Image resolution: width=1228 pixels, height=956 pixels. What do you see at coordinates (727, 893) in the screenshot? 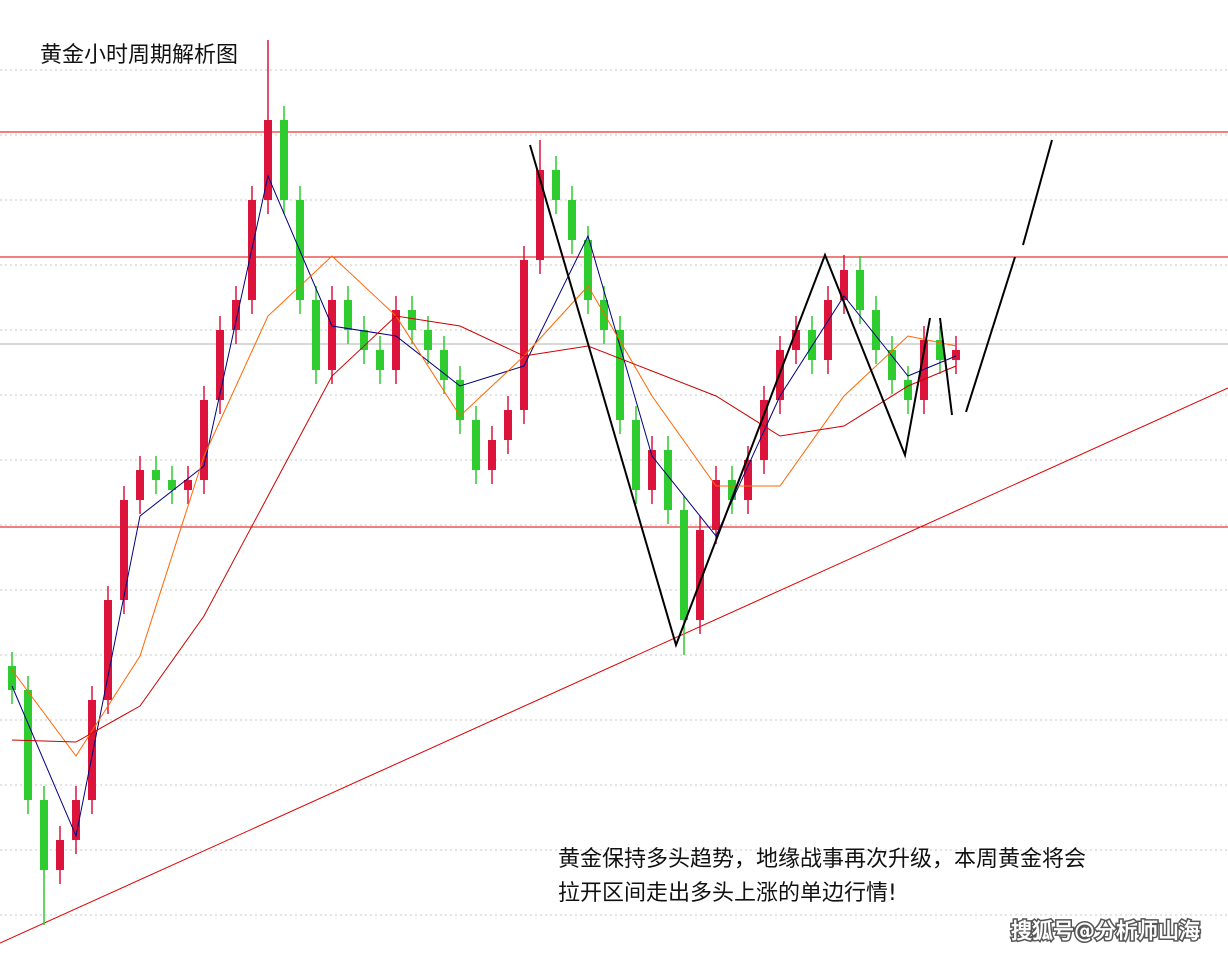
I see `annotation: 拉开区间走出多头上涨的单边行情!` at bounding box center [727, 893].